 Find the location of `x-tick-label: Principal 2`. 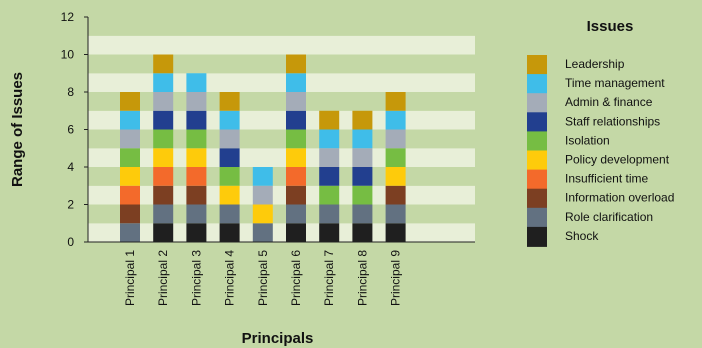

x-tick-label: Principal 2 is located at coordinates (163, 278).